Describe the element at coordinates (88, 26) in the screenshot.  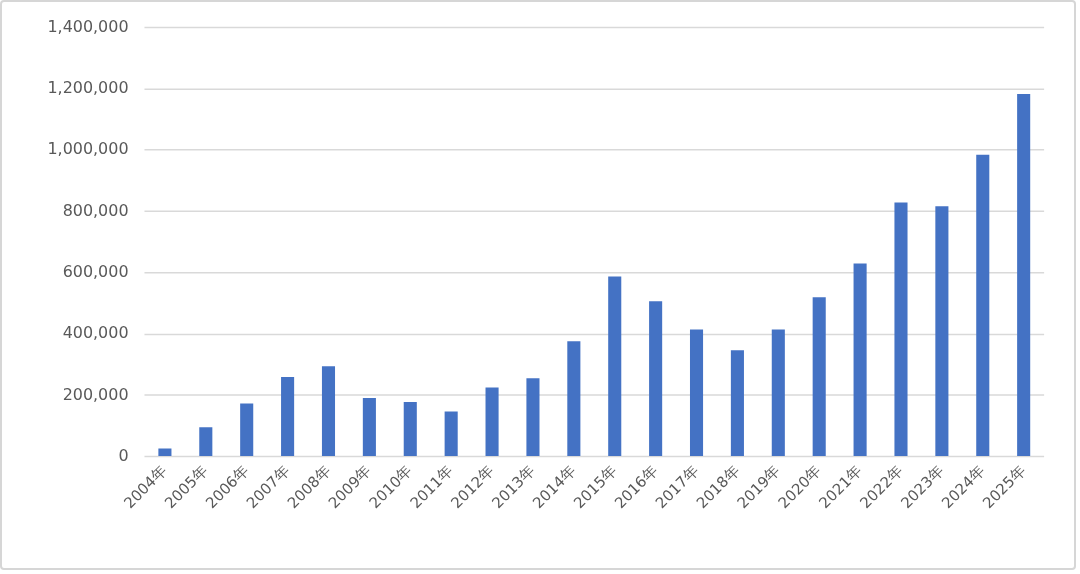
I see `y-tick-label: 1,400,000` at that location.